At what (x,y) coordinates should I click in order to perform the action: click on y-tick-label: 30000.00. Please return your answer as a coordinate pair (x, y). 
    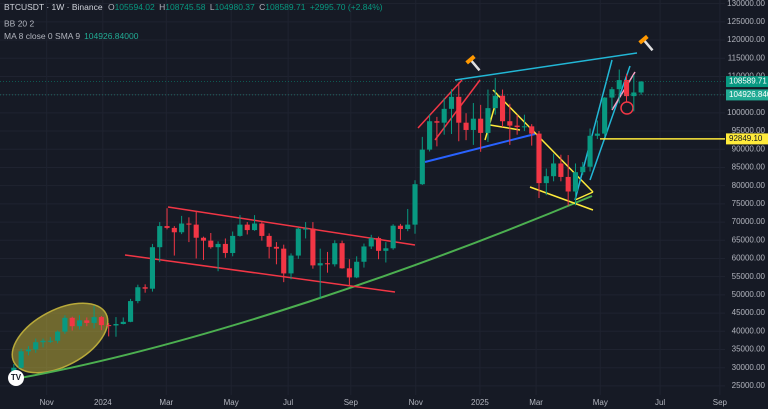
    Looking at the image, I should click on (749, 367).